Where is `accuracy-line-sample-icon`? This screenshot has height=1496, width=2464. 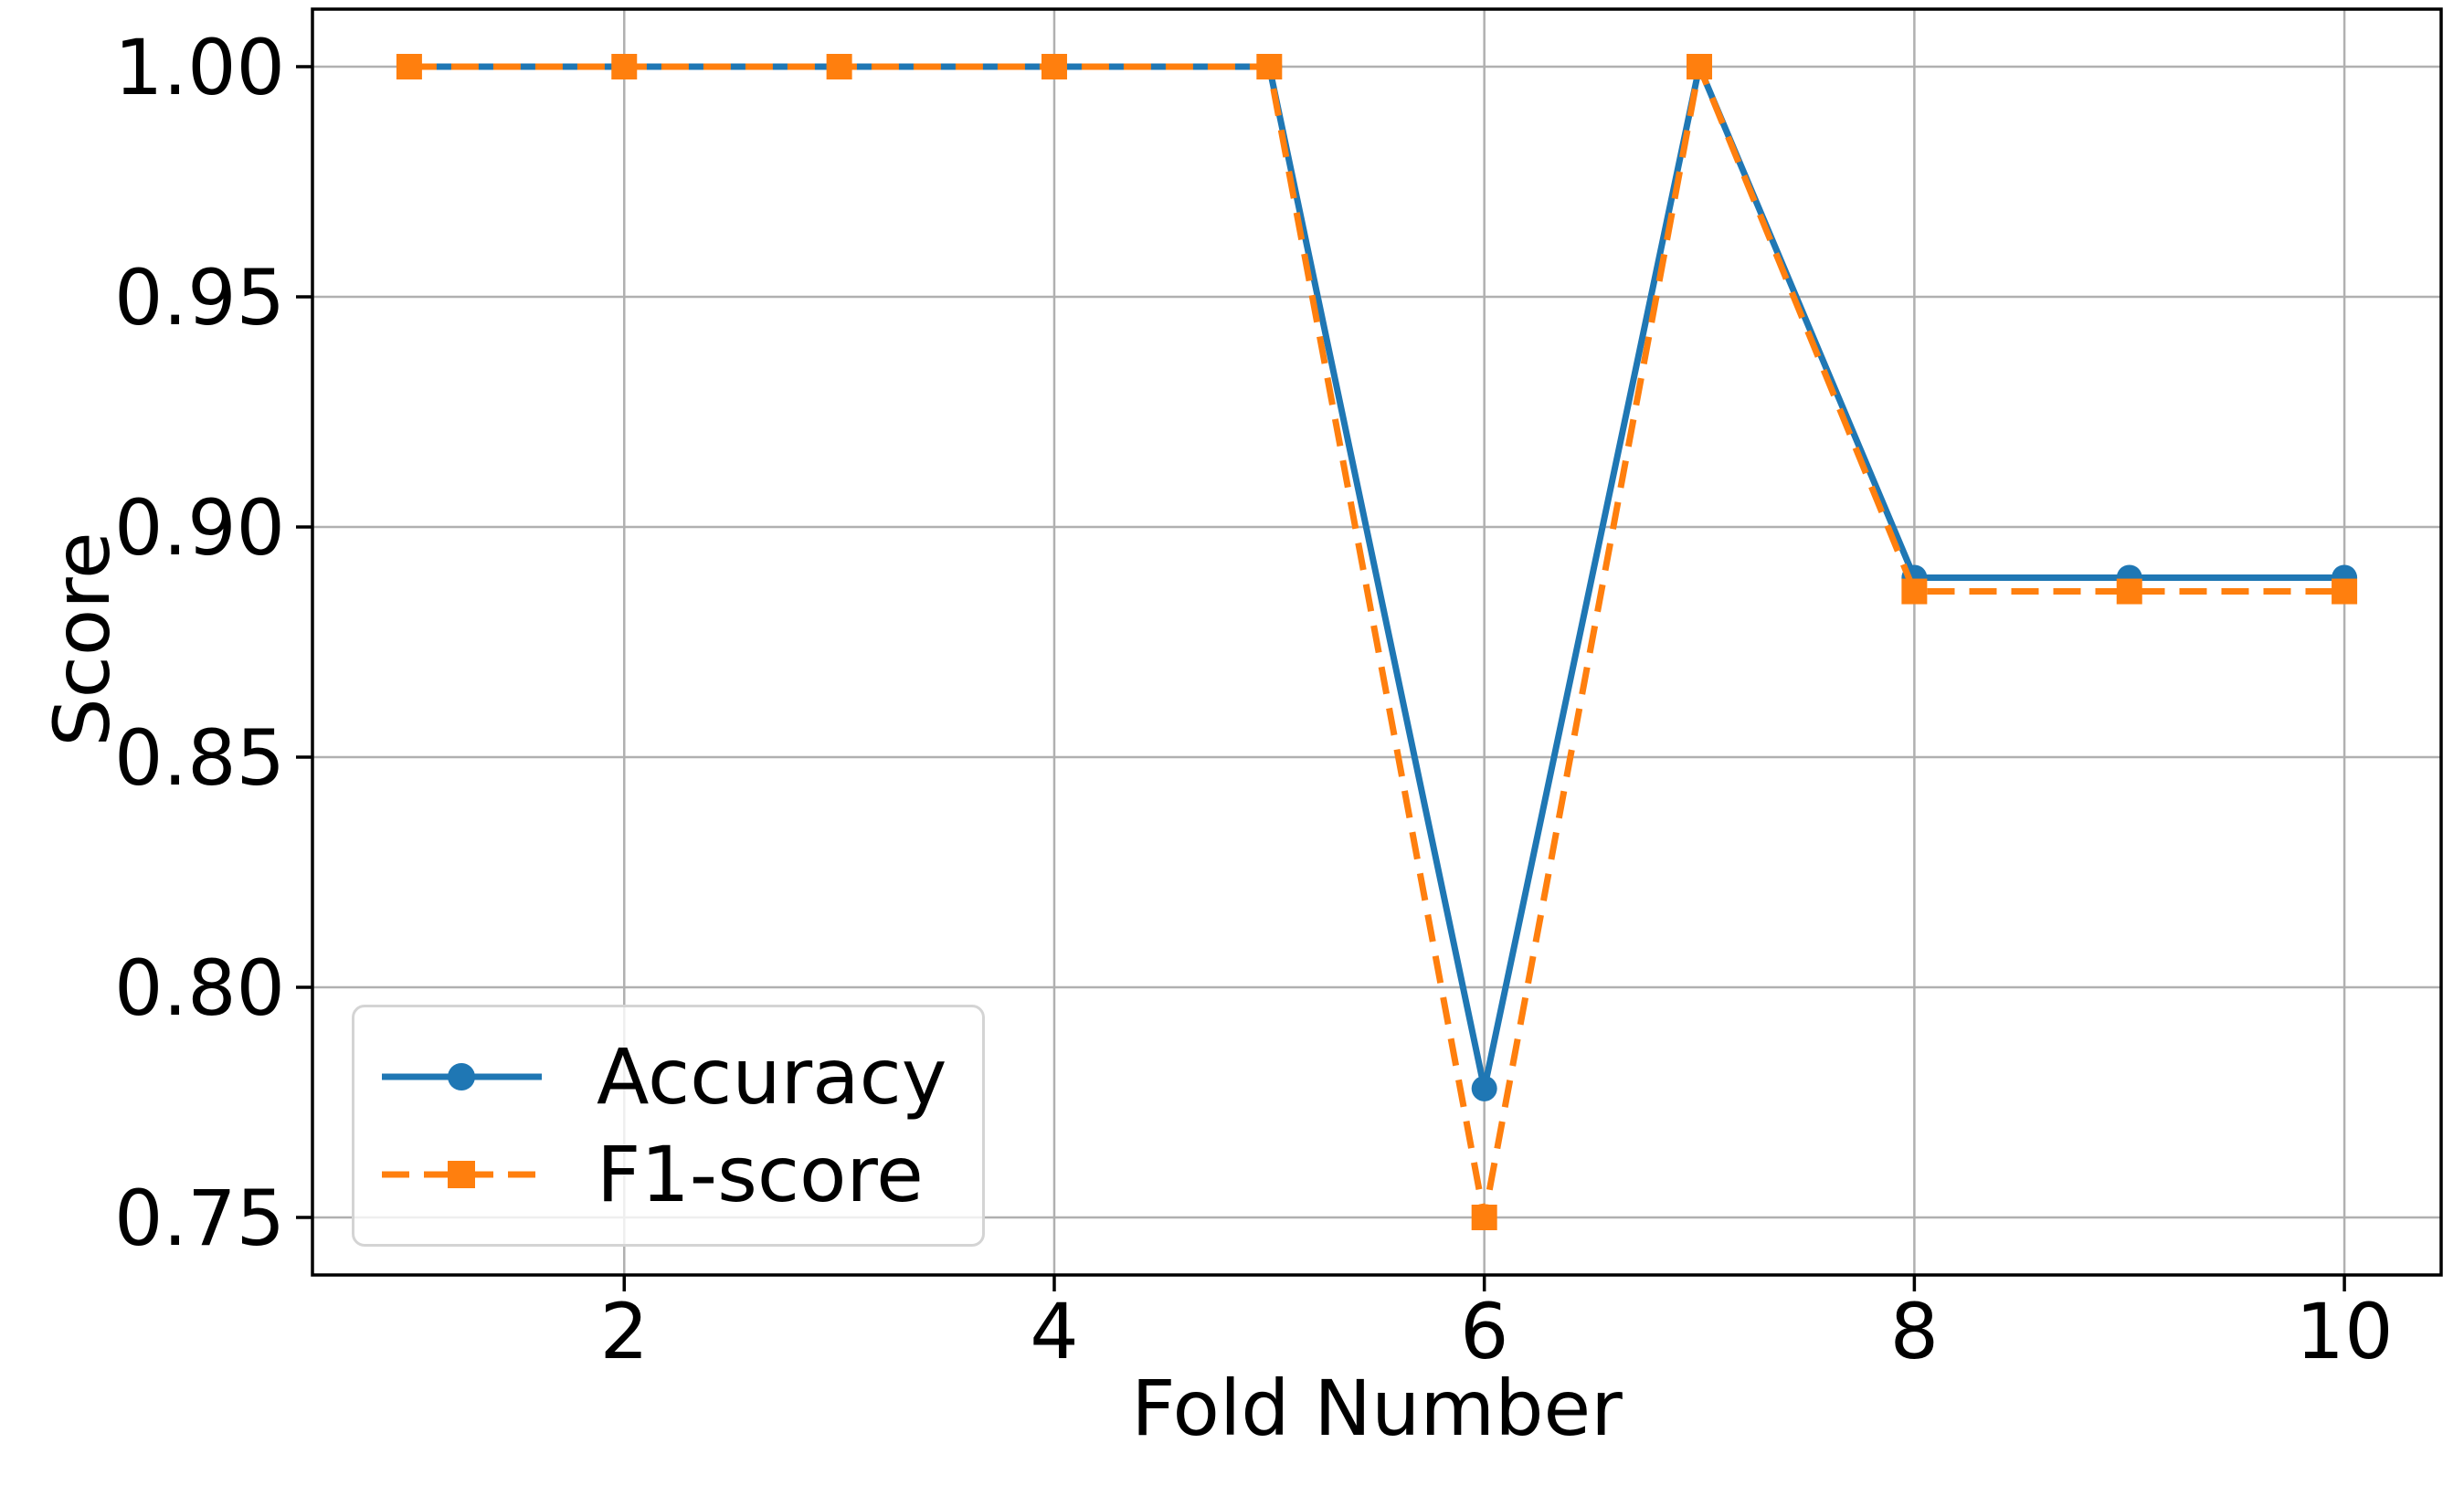
accuracy-line-sample-icon is located at coordinates (462, 1076).